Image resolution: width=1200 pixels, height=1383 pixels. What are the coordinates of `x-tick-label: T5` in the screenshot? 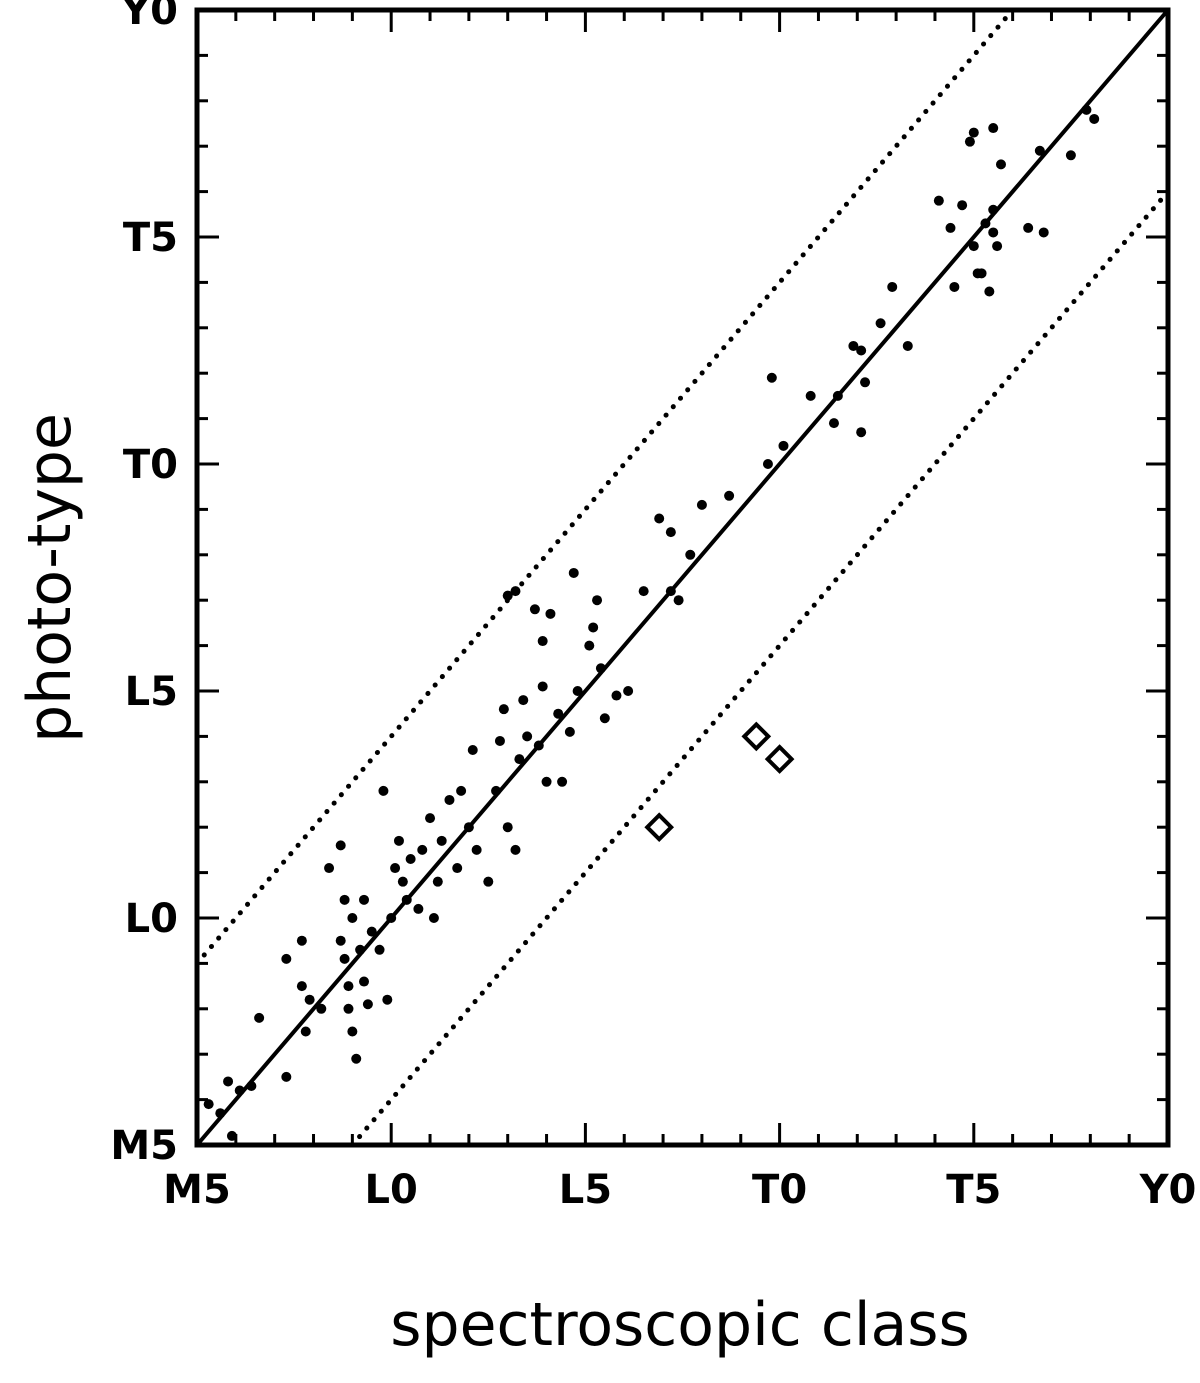 It's located at (973, 1190).